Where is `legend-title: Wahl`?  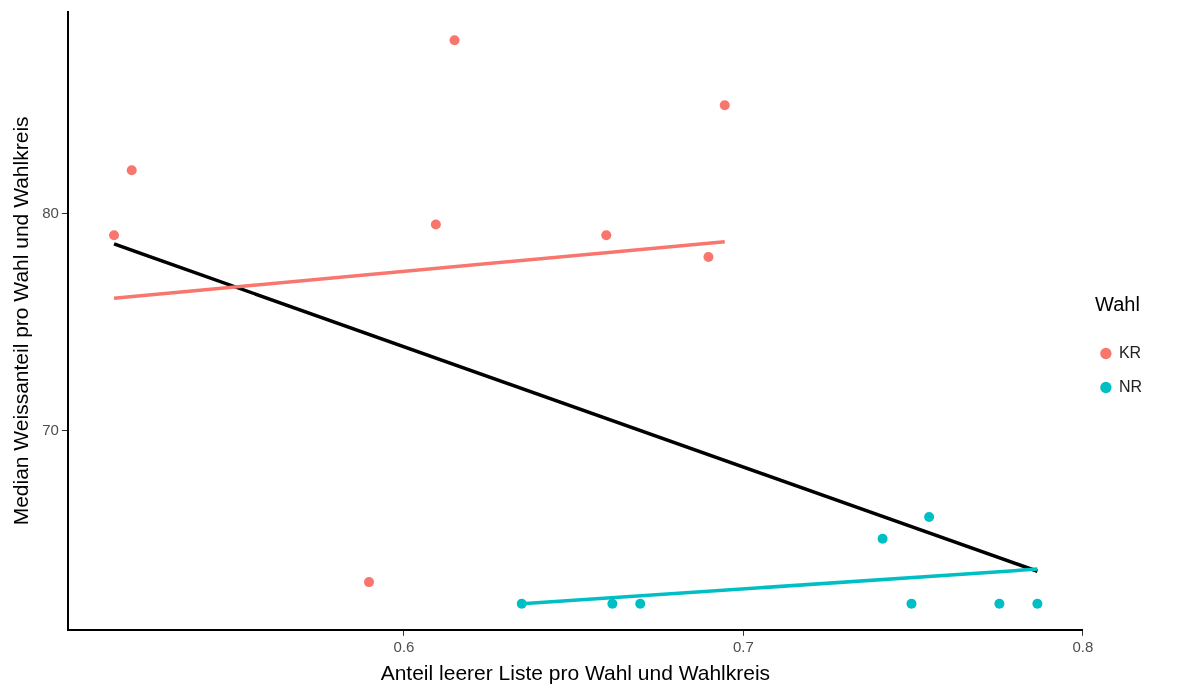 legend-title: Wahl is located at coordinates (1117, 304).